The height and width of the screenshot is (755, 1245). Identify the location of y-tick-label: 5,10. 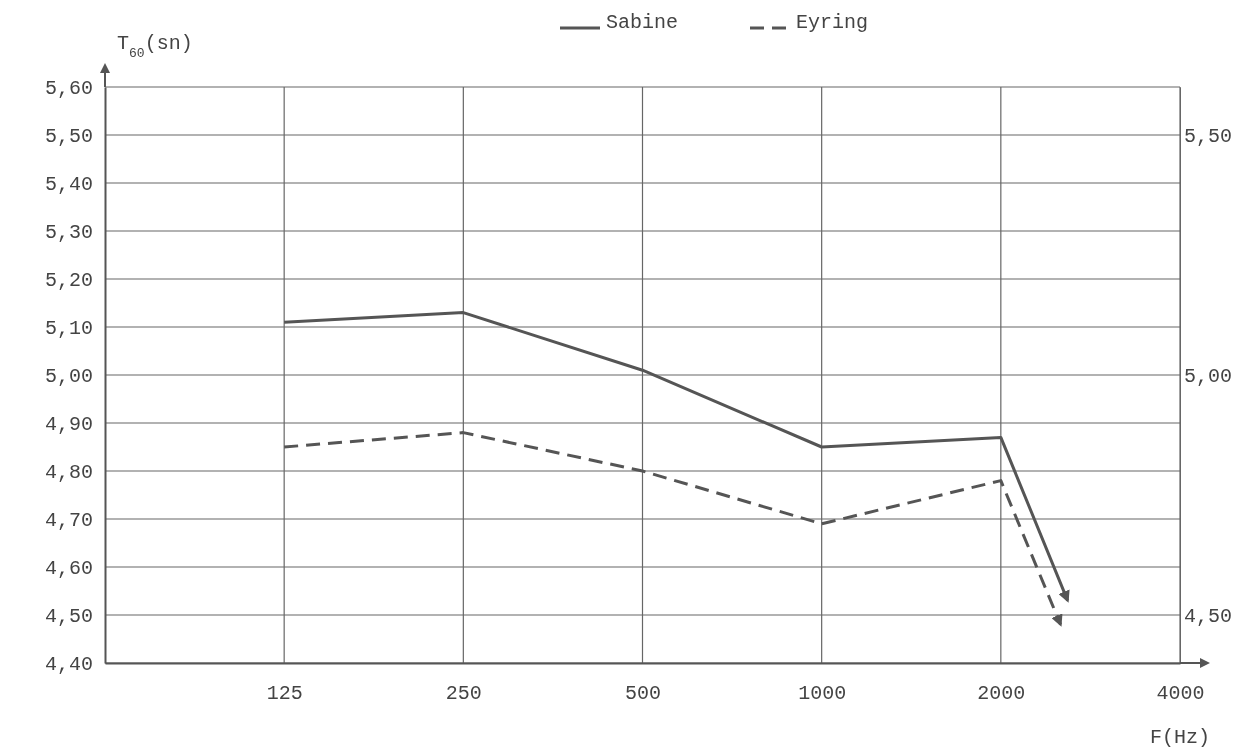
(68, 328).